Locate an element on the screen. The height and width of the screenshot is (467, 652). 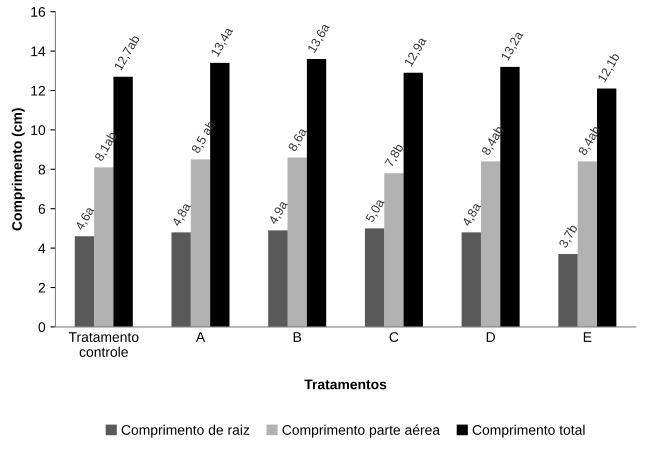
legend-label: Comprimento de raiz is located at coordinates (186, 431).